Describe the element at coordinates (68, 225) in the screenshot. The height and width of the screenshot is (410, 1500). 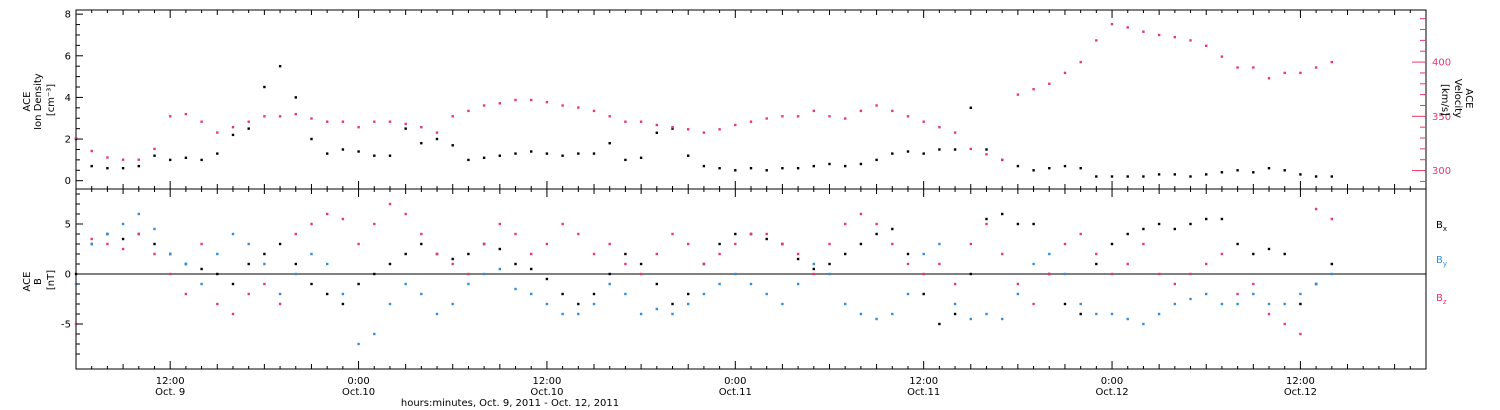
I see `b-tick-label: 5` at that location.